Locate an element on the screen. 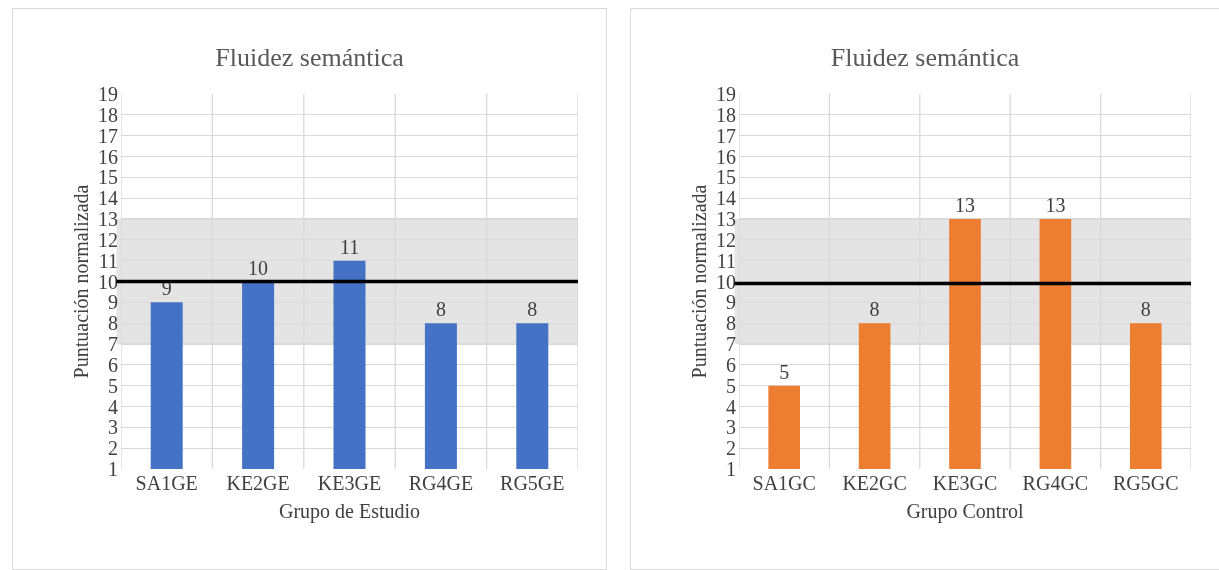 The image size is (1219, 570). x-tick-label: KE3GE is located at coordinates (349, 483).